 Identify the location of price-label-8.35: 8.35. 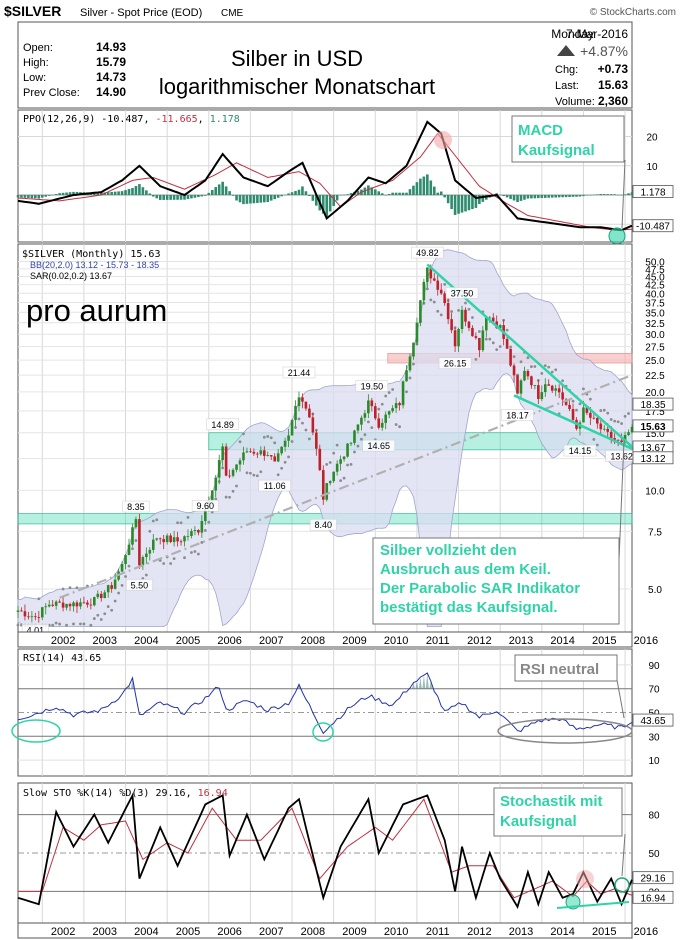
(136, 507).